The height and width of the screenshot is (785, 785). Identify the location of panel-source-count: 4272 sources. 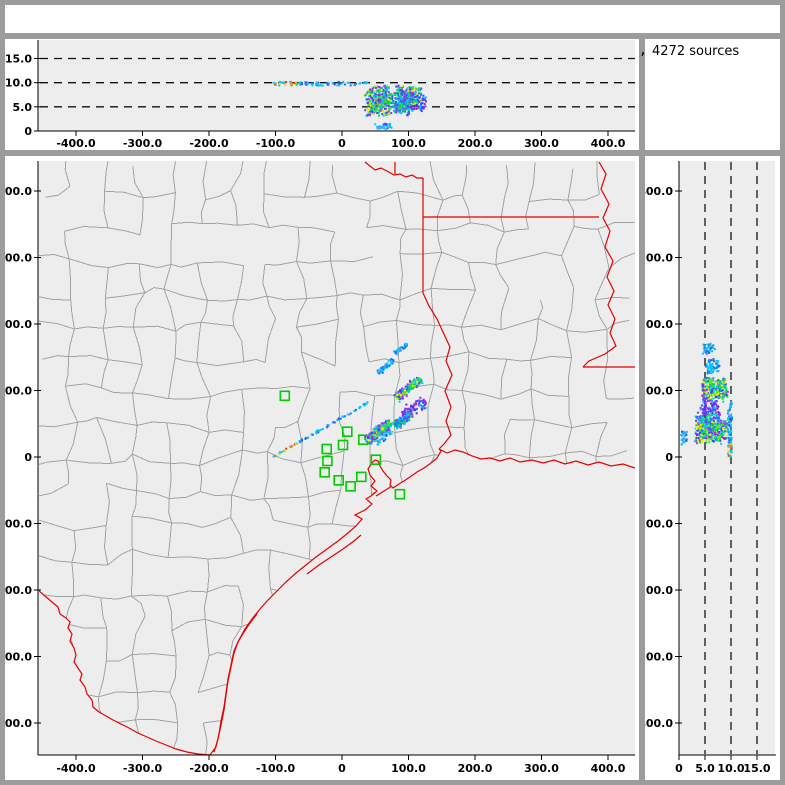
(712, 94).